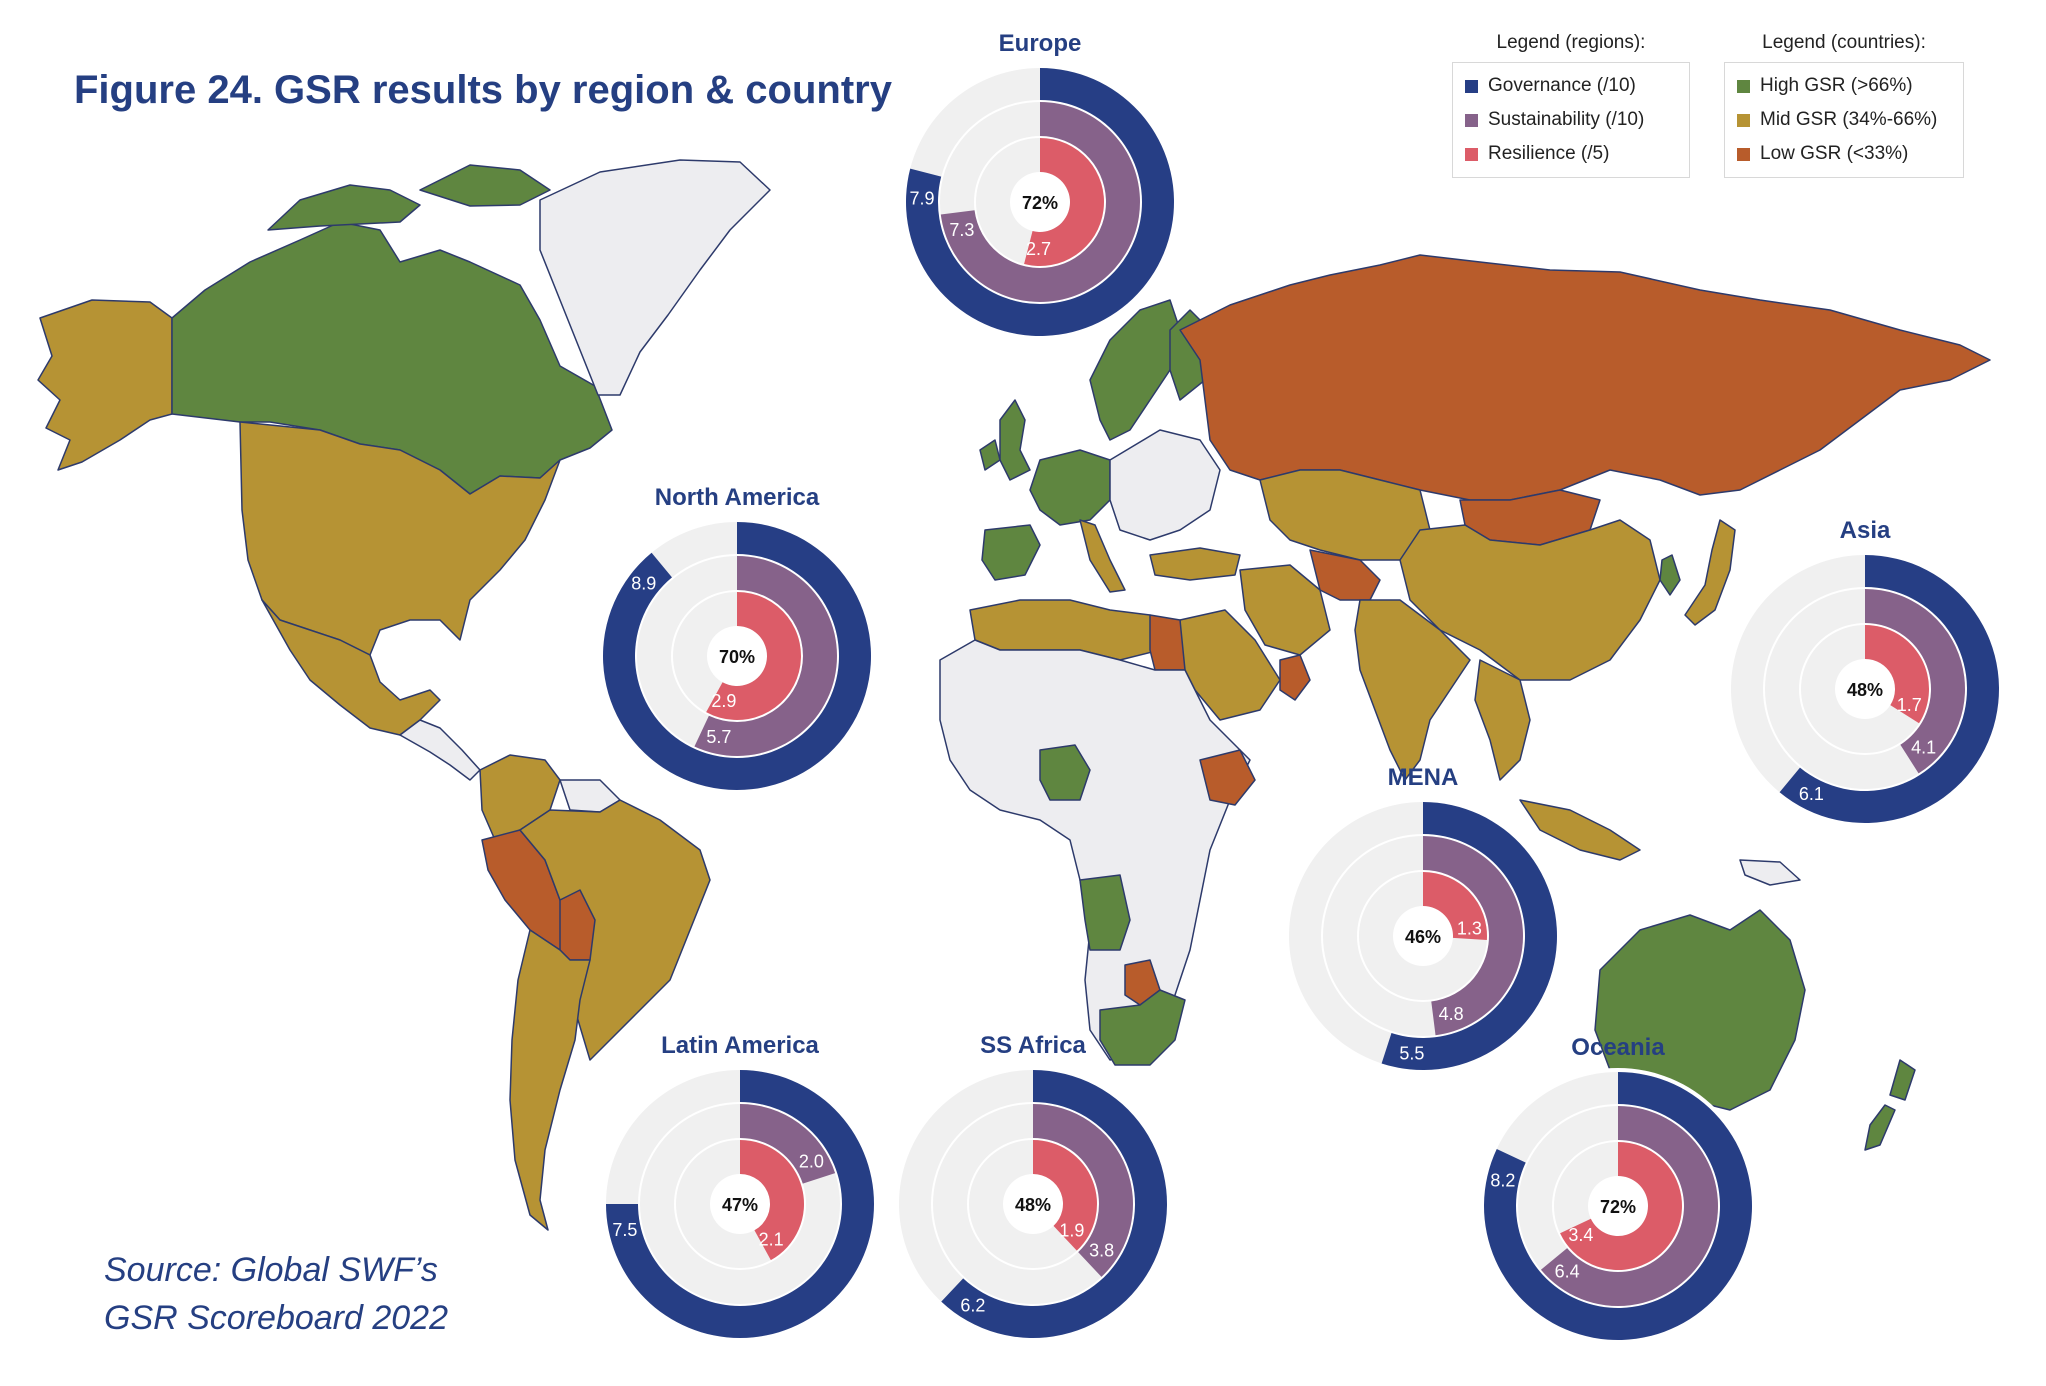 This screenshot has width=2046, height=1386. What do you see at coordinates (1095, 850) in the screenshot?
I see `country-africa-central` at bounding box center [1095, 850].